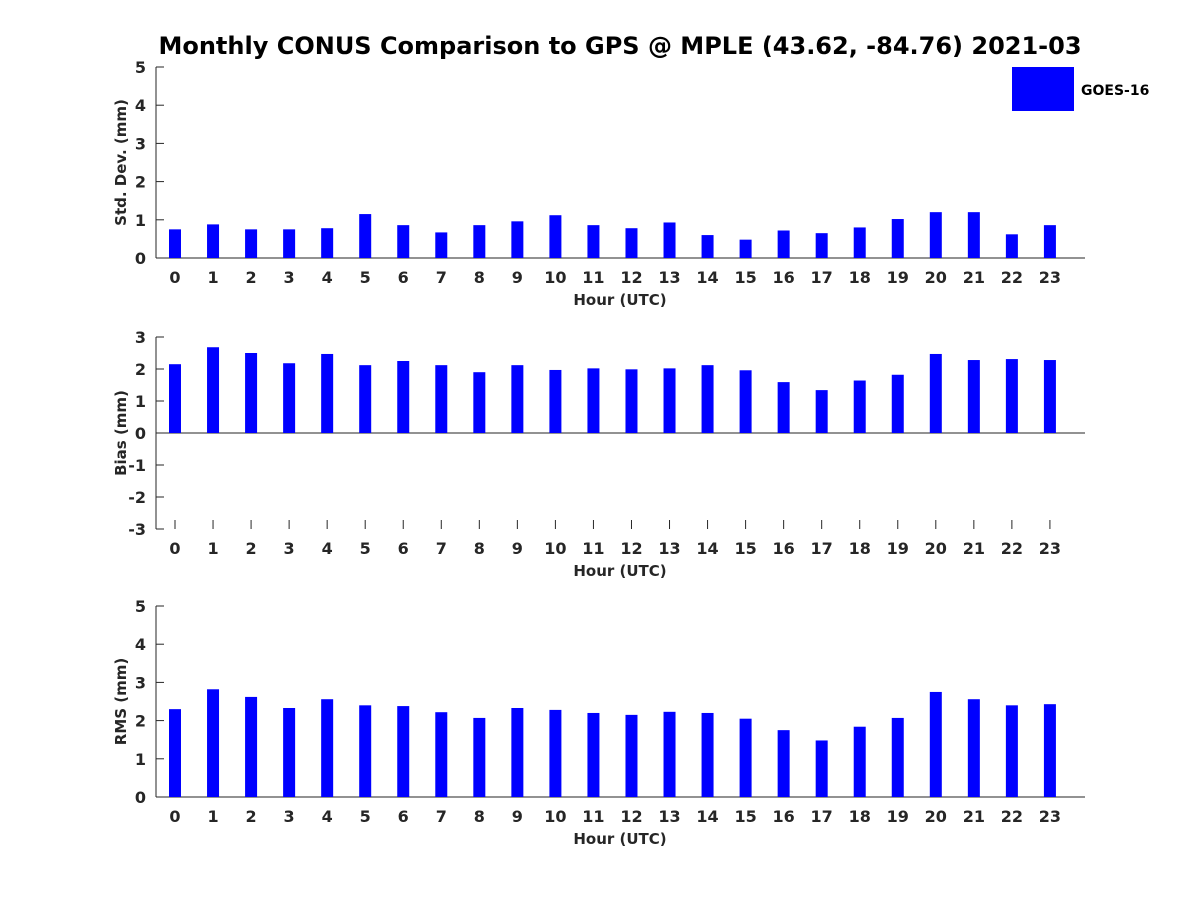 This screenshot has width=1200, height=900. What do you see at coordinates (121, 433) in the screenshot?
I see `y-axis-label: Bias (mm)` at bounding box center [121, 433].